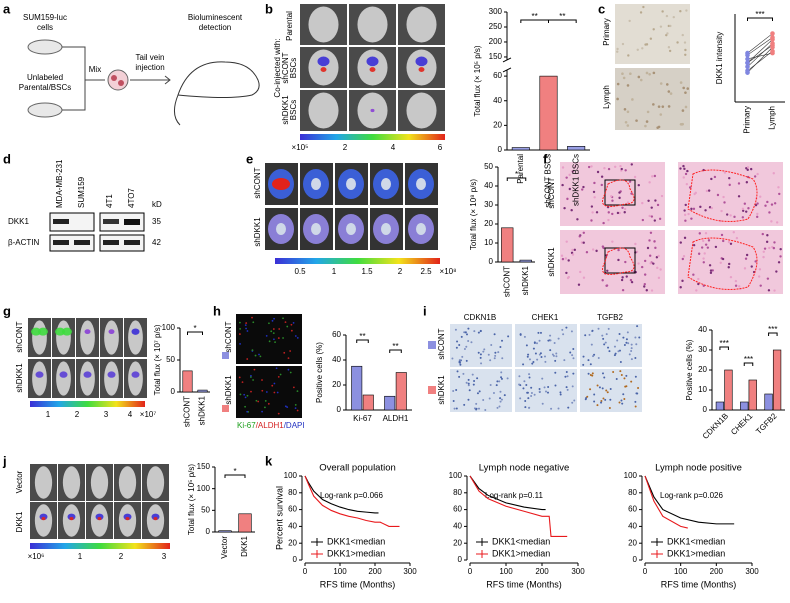 The width and height of the screenshot is (790, 603). I want to click on survival-curve, so click(689, 500).